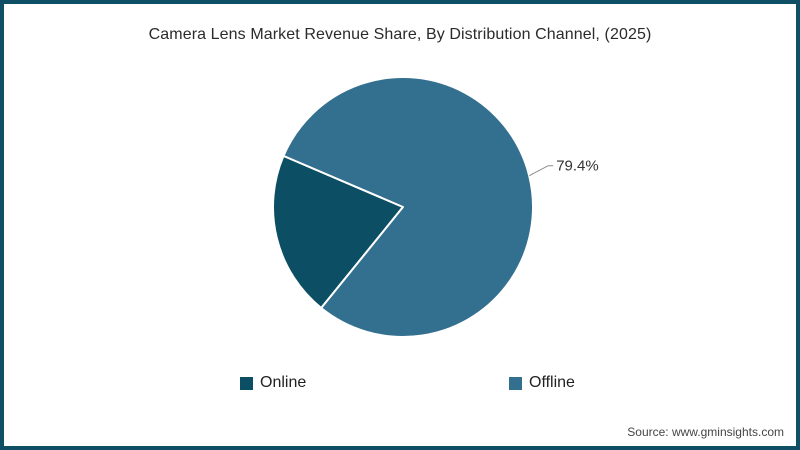  Describe the element at coordinates (541, 171) in the screenshot. I see `data-label-connector` at that location.